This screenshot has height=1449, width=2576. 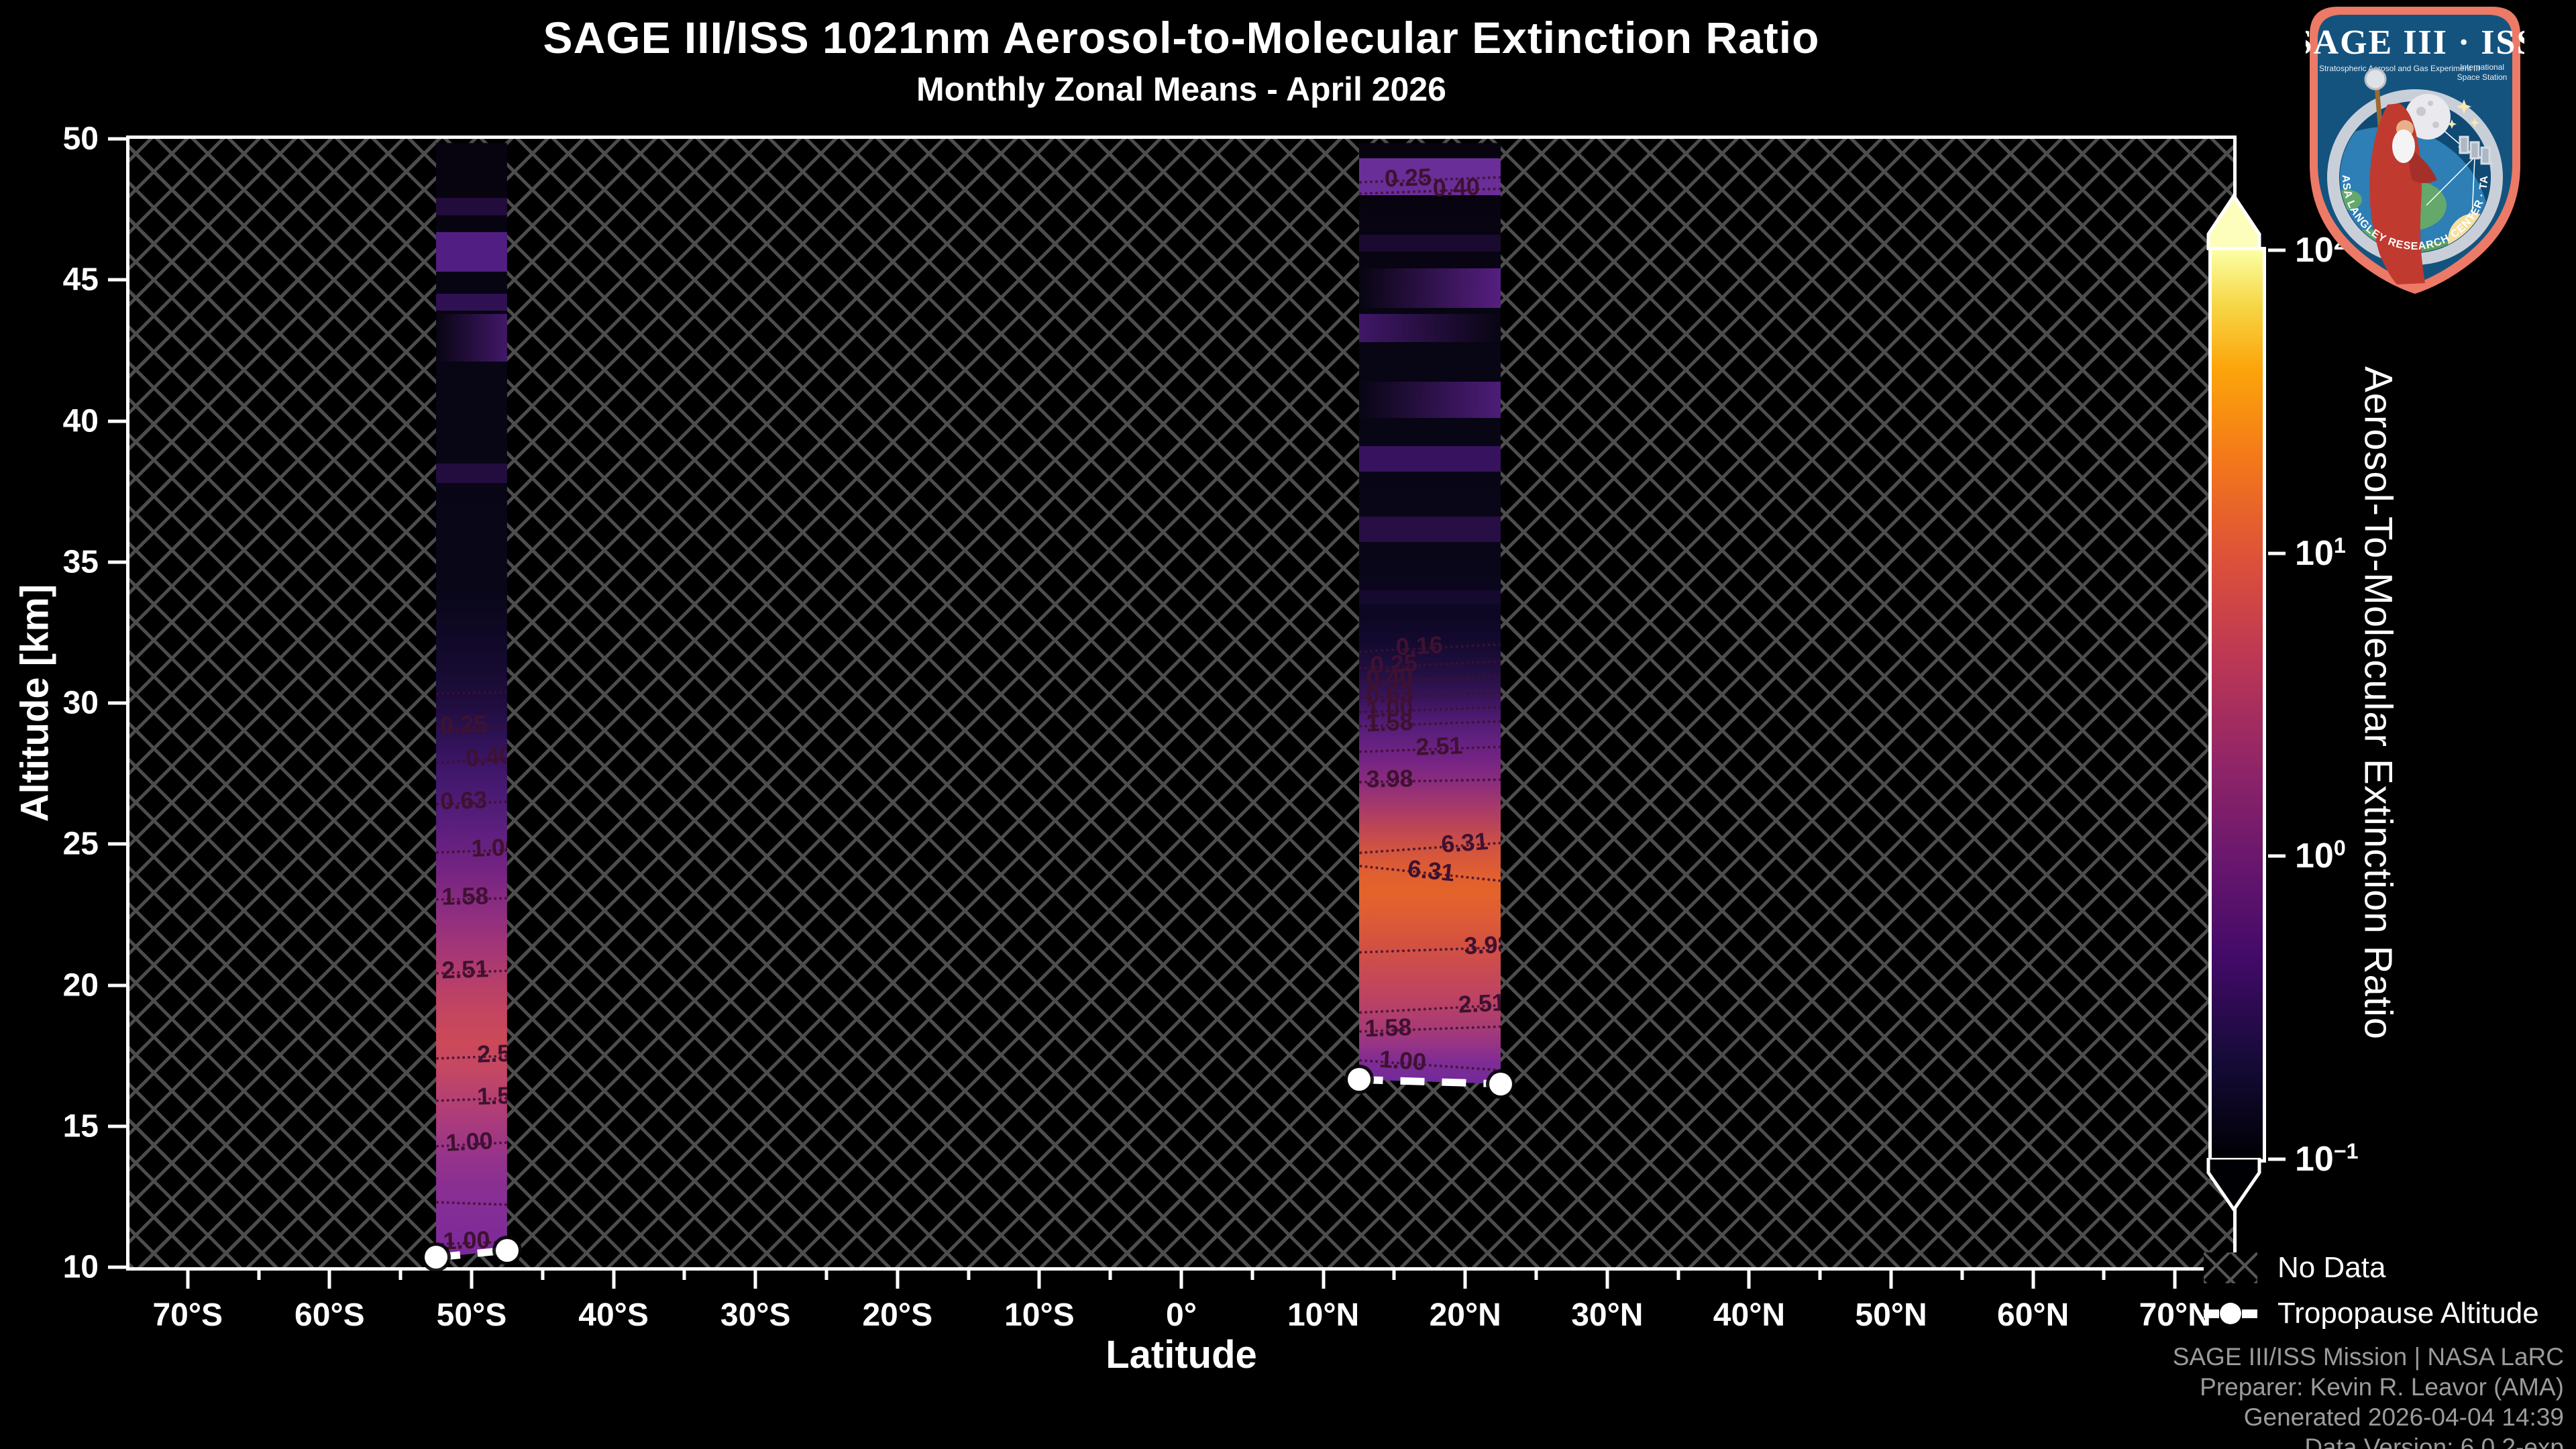 What do you see at coordinates (471, 700) in the screenshot?
I see `data-column-south-50S: 0.25 0.40 0.63 1.00 1.58 2.51 2.51 1.58 1.00 1.00` at bounding box center [471, 700].